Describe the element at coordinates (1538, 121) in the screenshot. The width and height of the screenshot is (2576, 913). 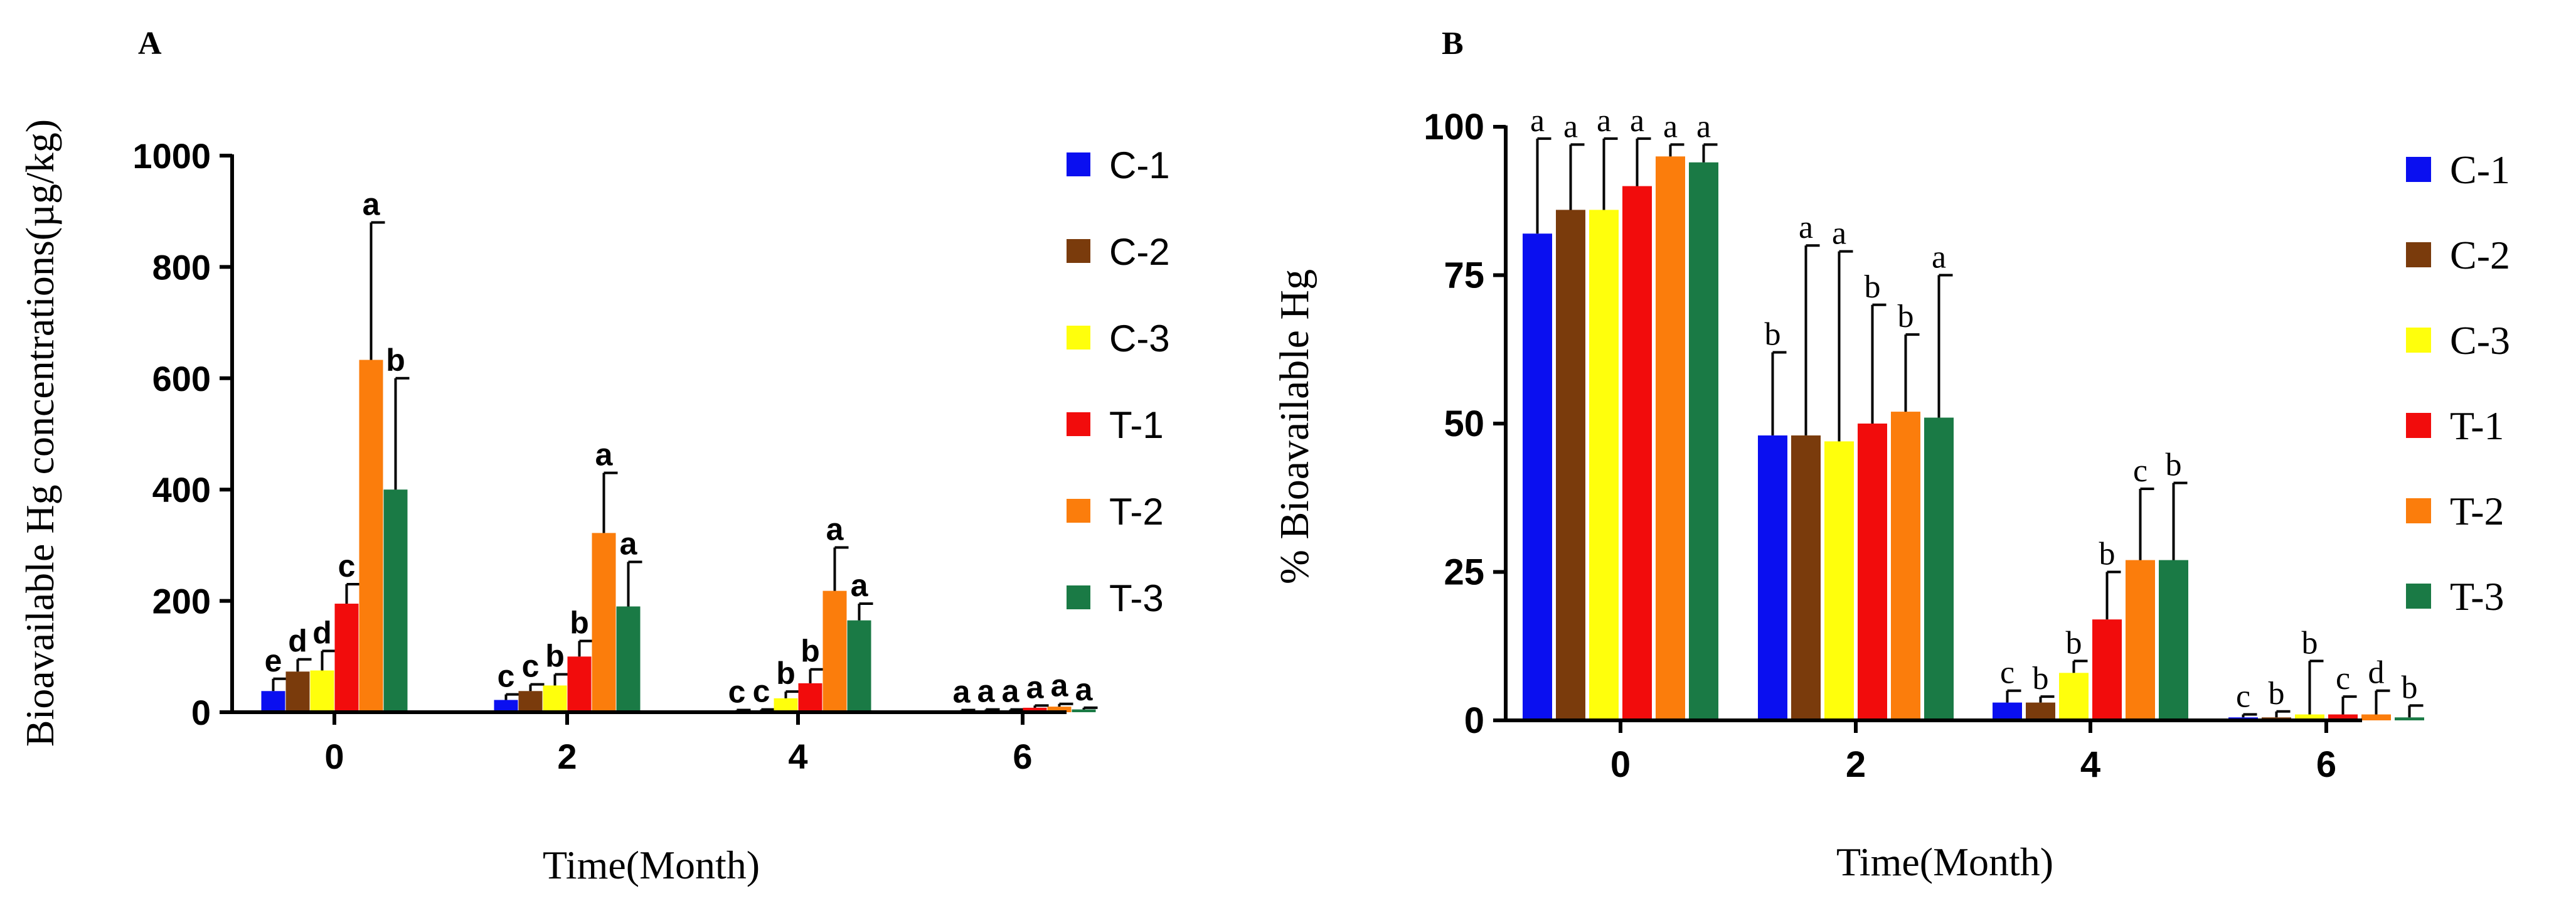
I see `sig-letter-b-c-1-m0: a` at that location.